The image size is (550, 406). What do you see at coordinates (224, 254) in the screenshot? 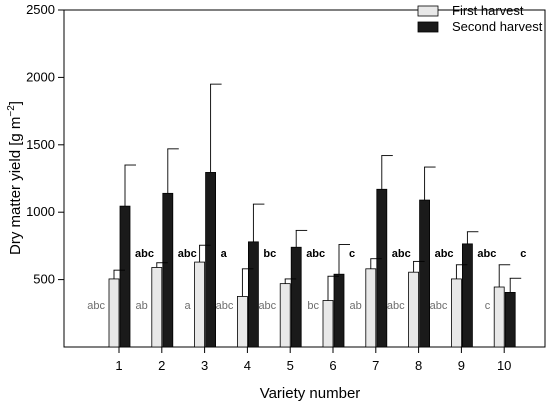
I see `significance-letter-second-harvest: a` at bounding box center [224, 254].